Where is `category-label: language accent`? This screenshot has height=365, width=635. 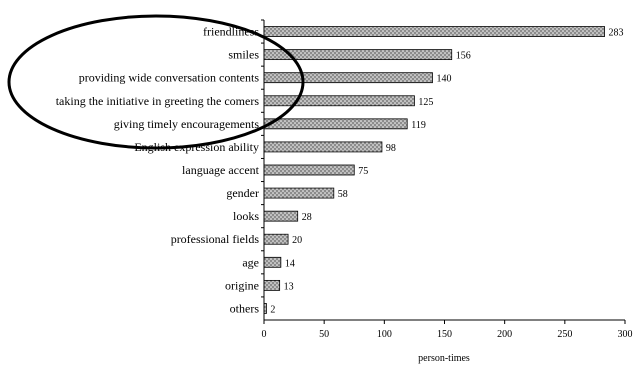
category-label: language accent is located at coordinates (221, 170).